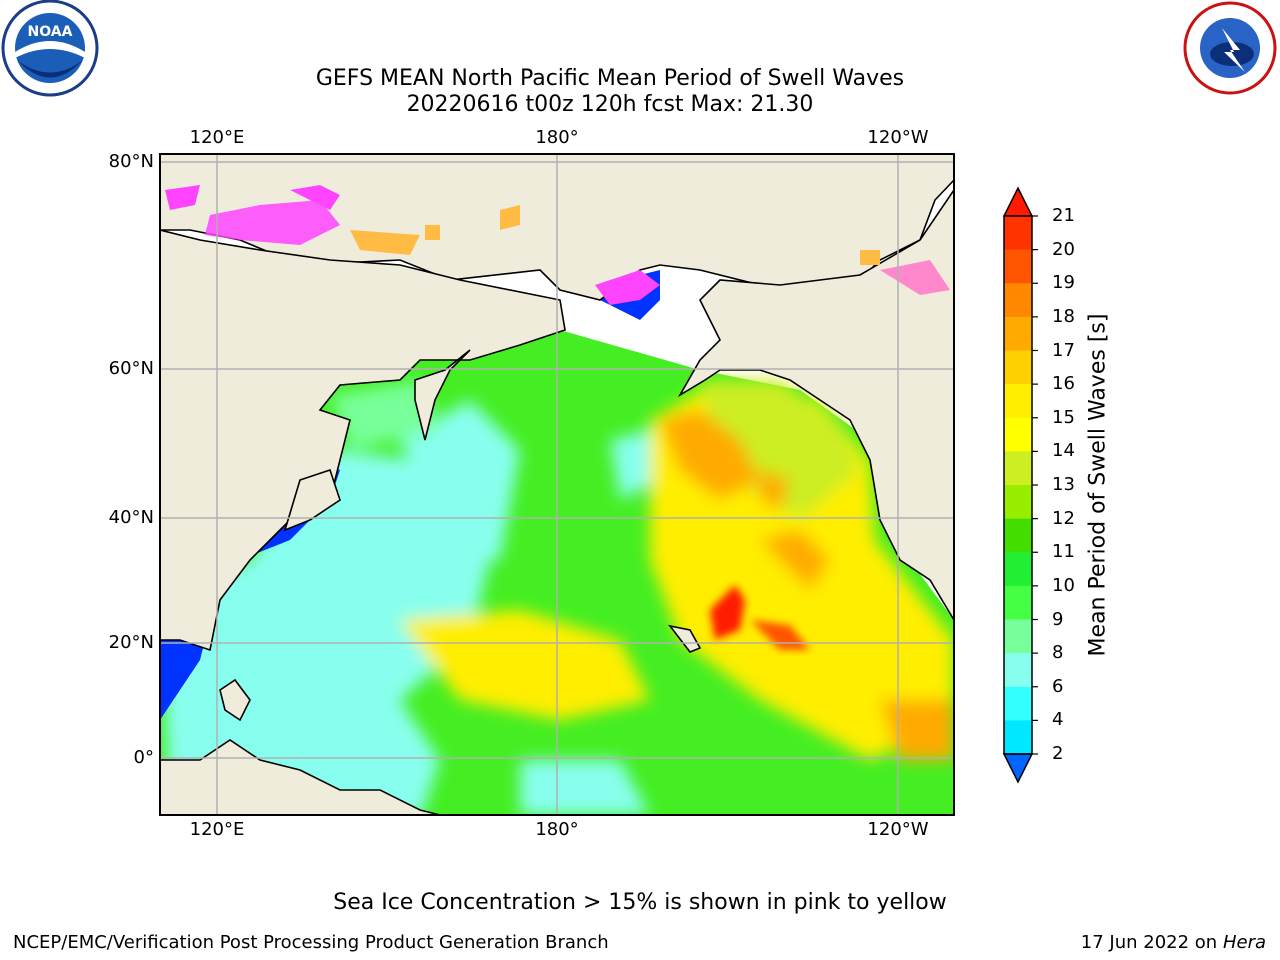 The image size is (1280, 960). I want to click on chart-subtitle: 20220616 t00z 120h fcst Max: 21.30, so click(610, 104).